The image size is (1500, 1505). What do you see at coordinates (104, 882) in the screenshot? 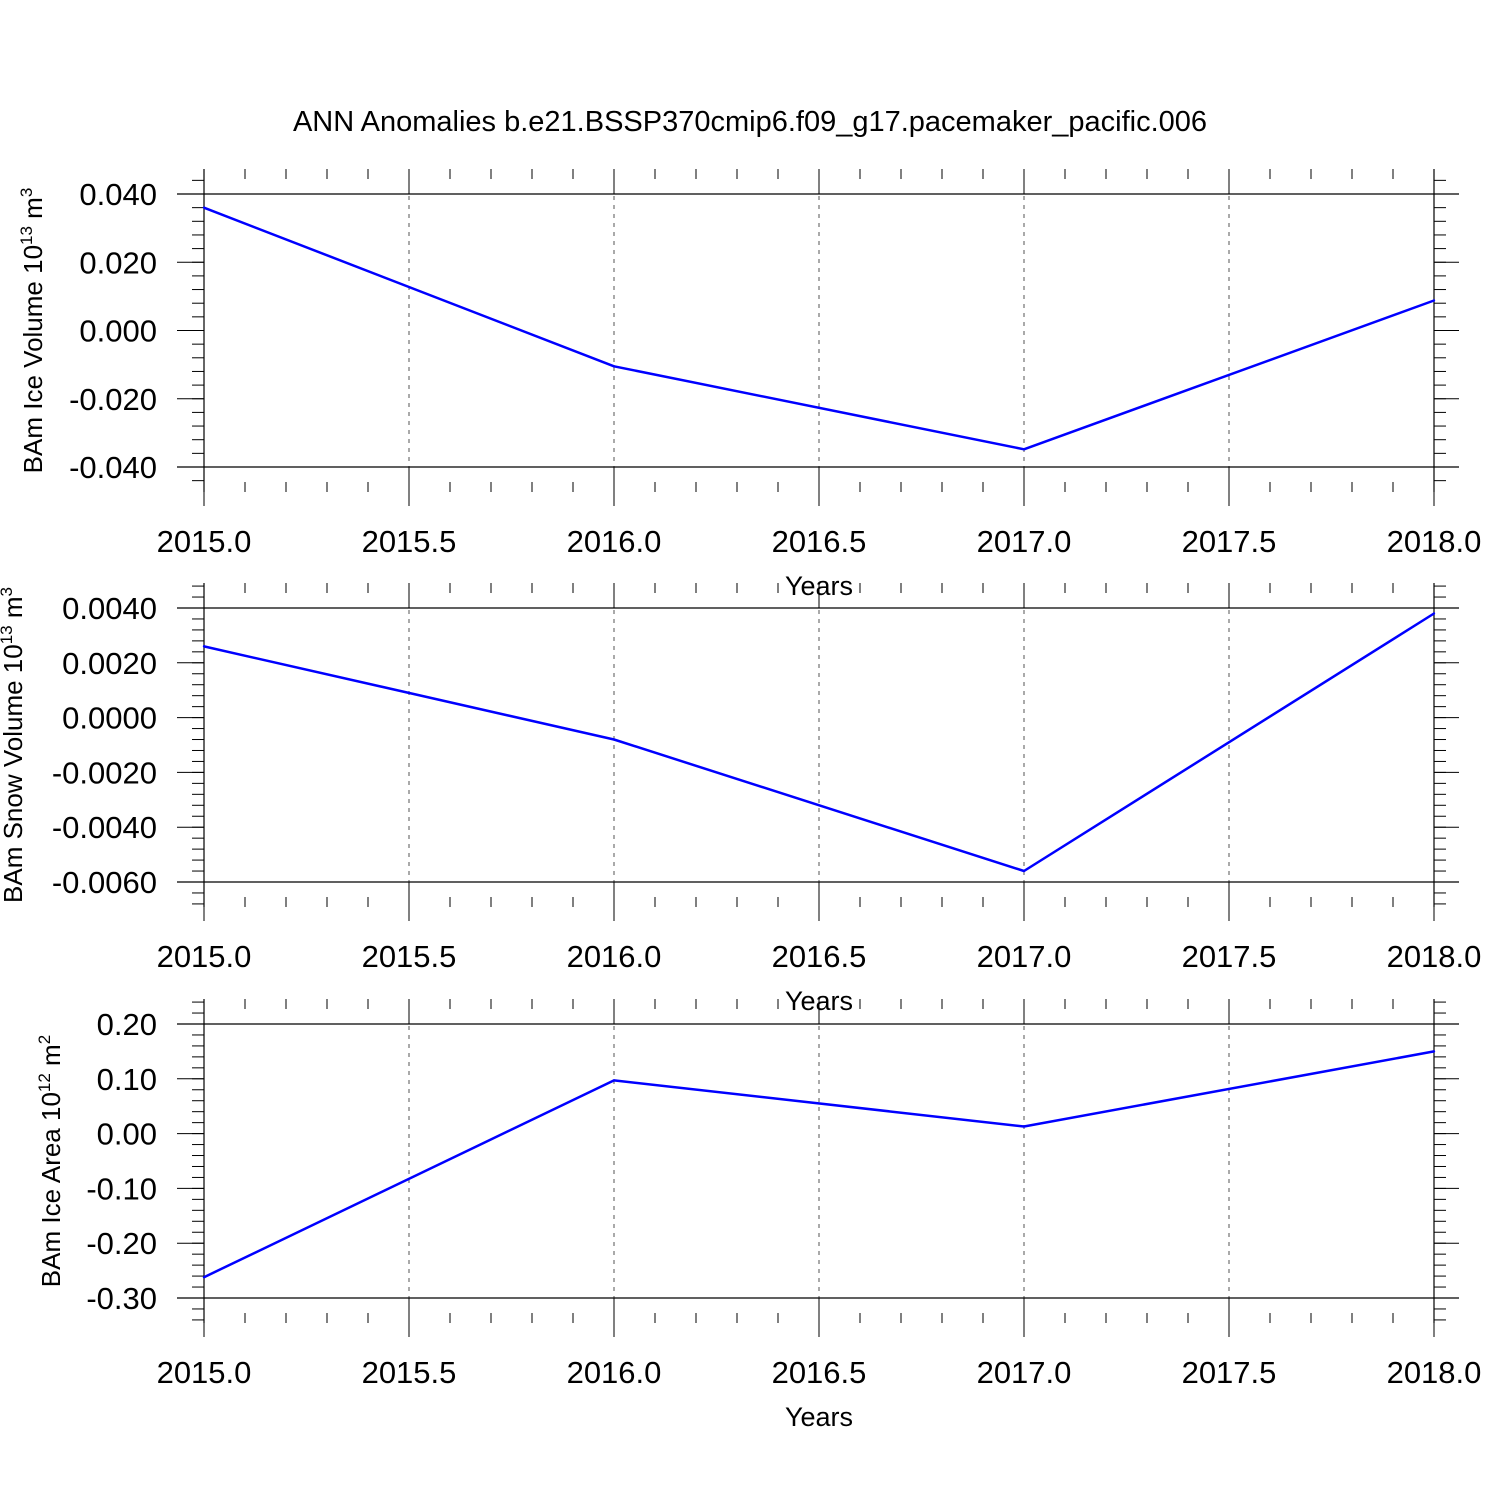
I see `y-tick-label: -0.0060` at bounding box center [104, 882].